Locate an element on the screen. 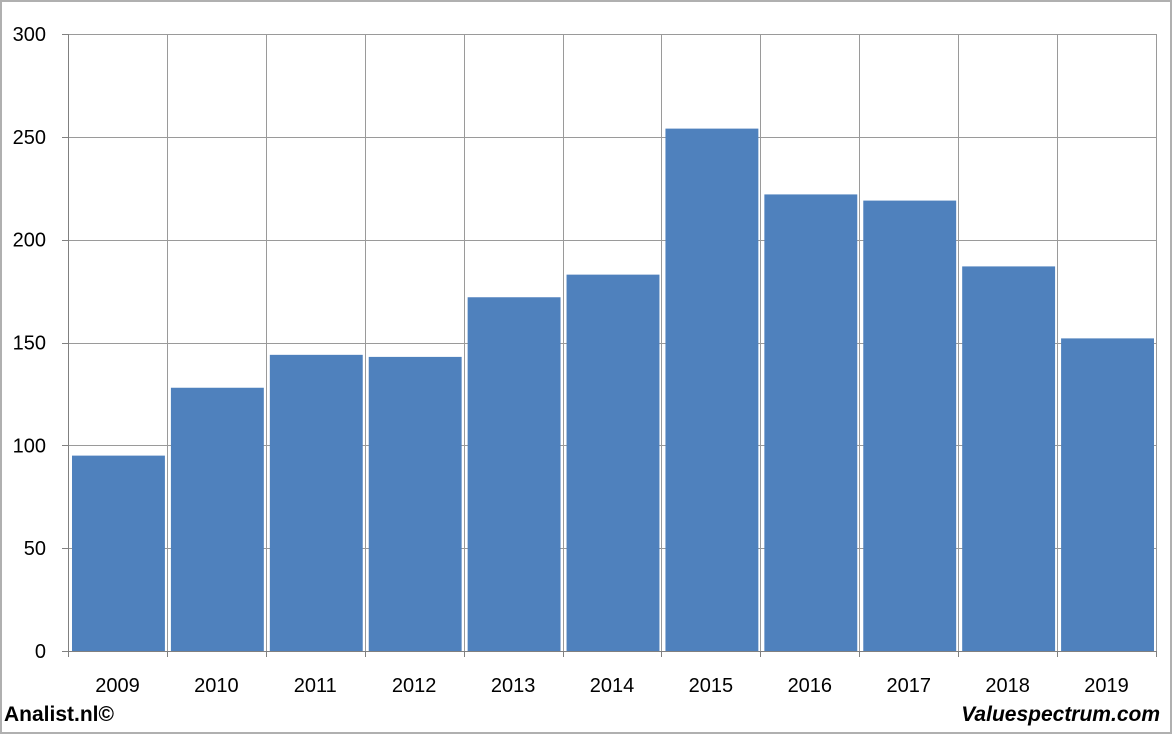 The height and width of the screenshot is (734, 1172). x-tick-label: 2015 is located at coordinates (711, 686).